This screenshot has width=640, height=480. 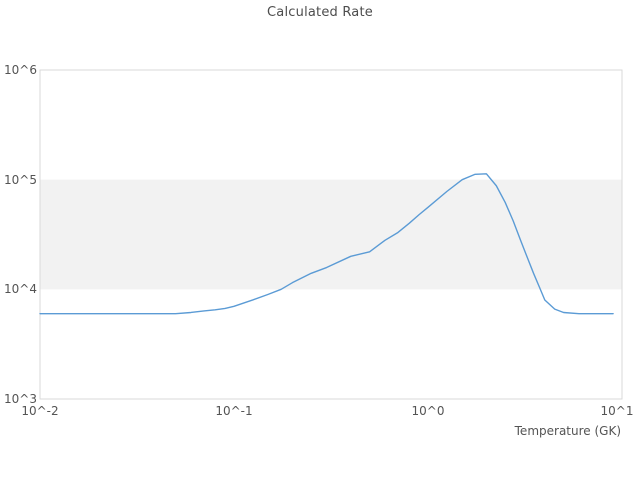 What do you see at coordinates (20, 289) in the screenshot?
I see `y-axis-tick-label: 10^4` at bounding box center [20, 289].